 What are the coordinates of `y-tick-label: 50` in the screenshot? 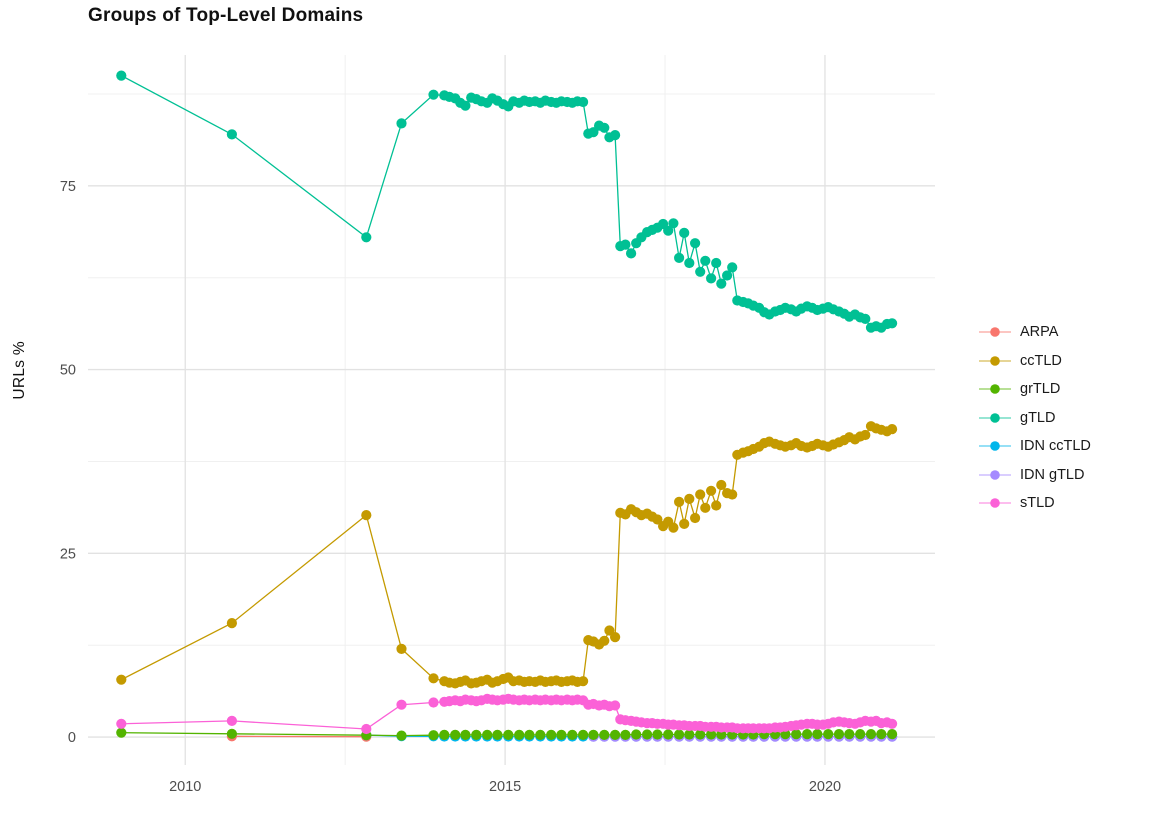 It's located at (68, 371).